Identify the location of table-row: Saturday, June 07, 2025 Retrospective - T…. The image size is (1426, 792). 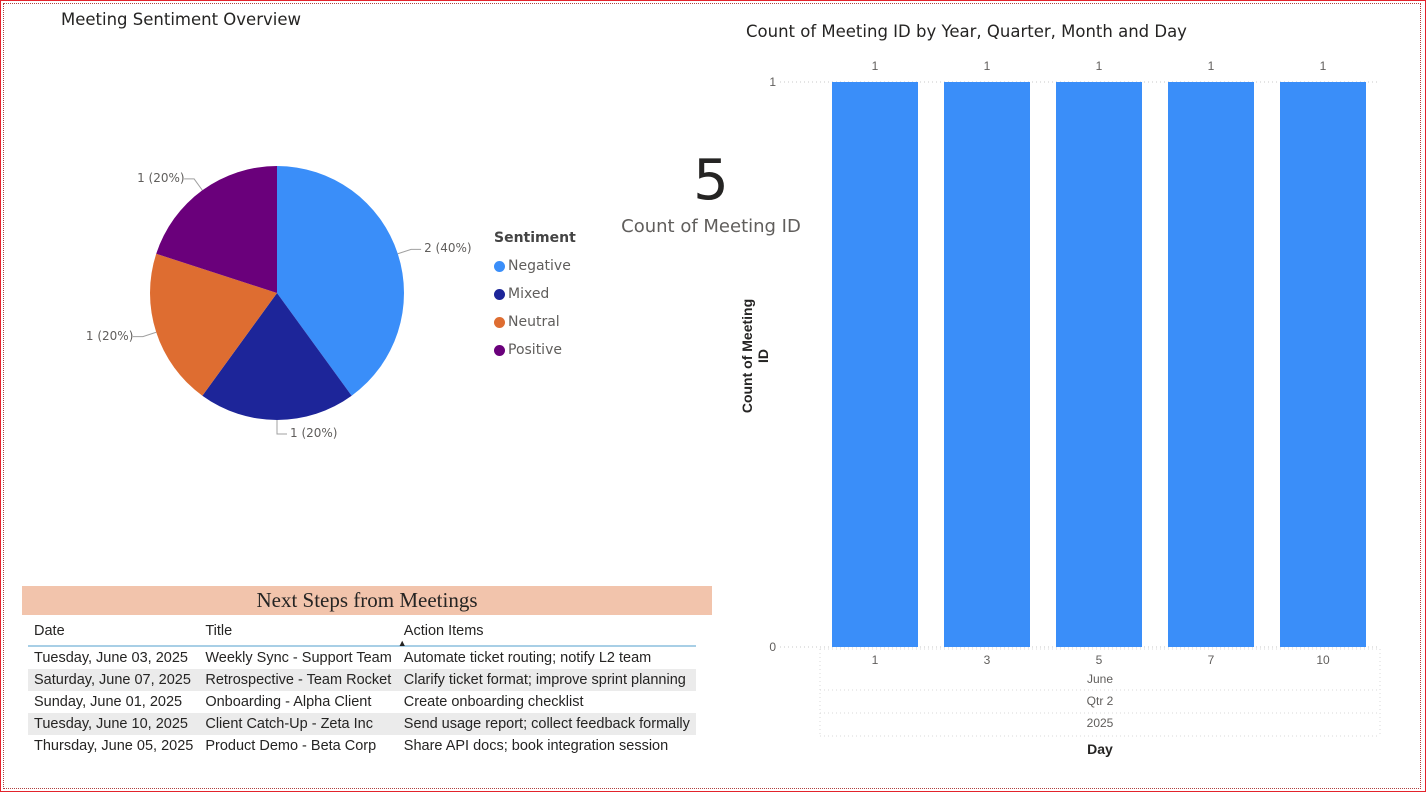
(362, 680).